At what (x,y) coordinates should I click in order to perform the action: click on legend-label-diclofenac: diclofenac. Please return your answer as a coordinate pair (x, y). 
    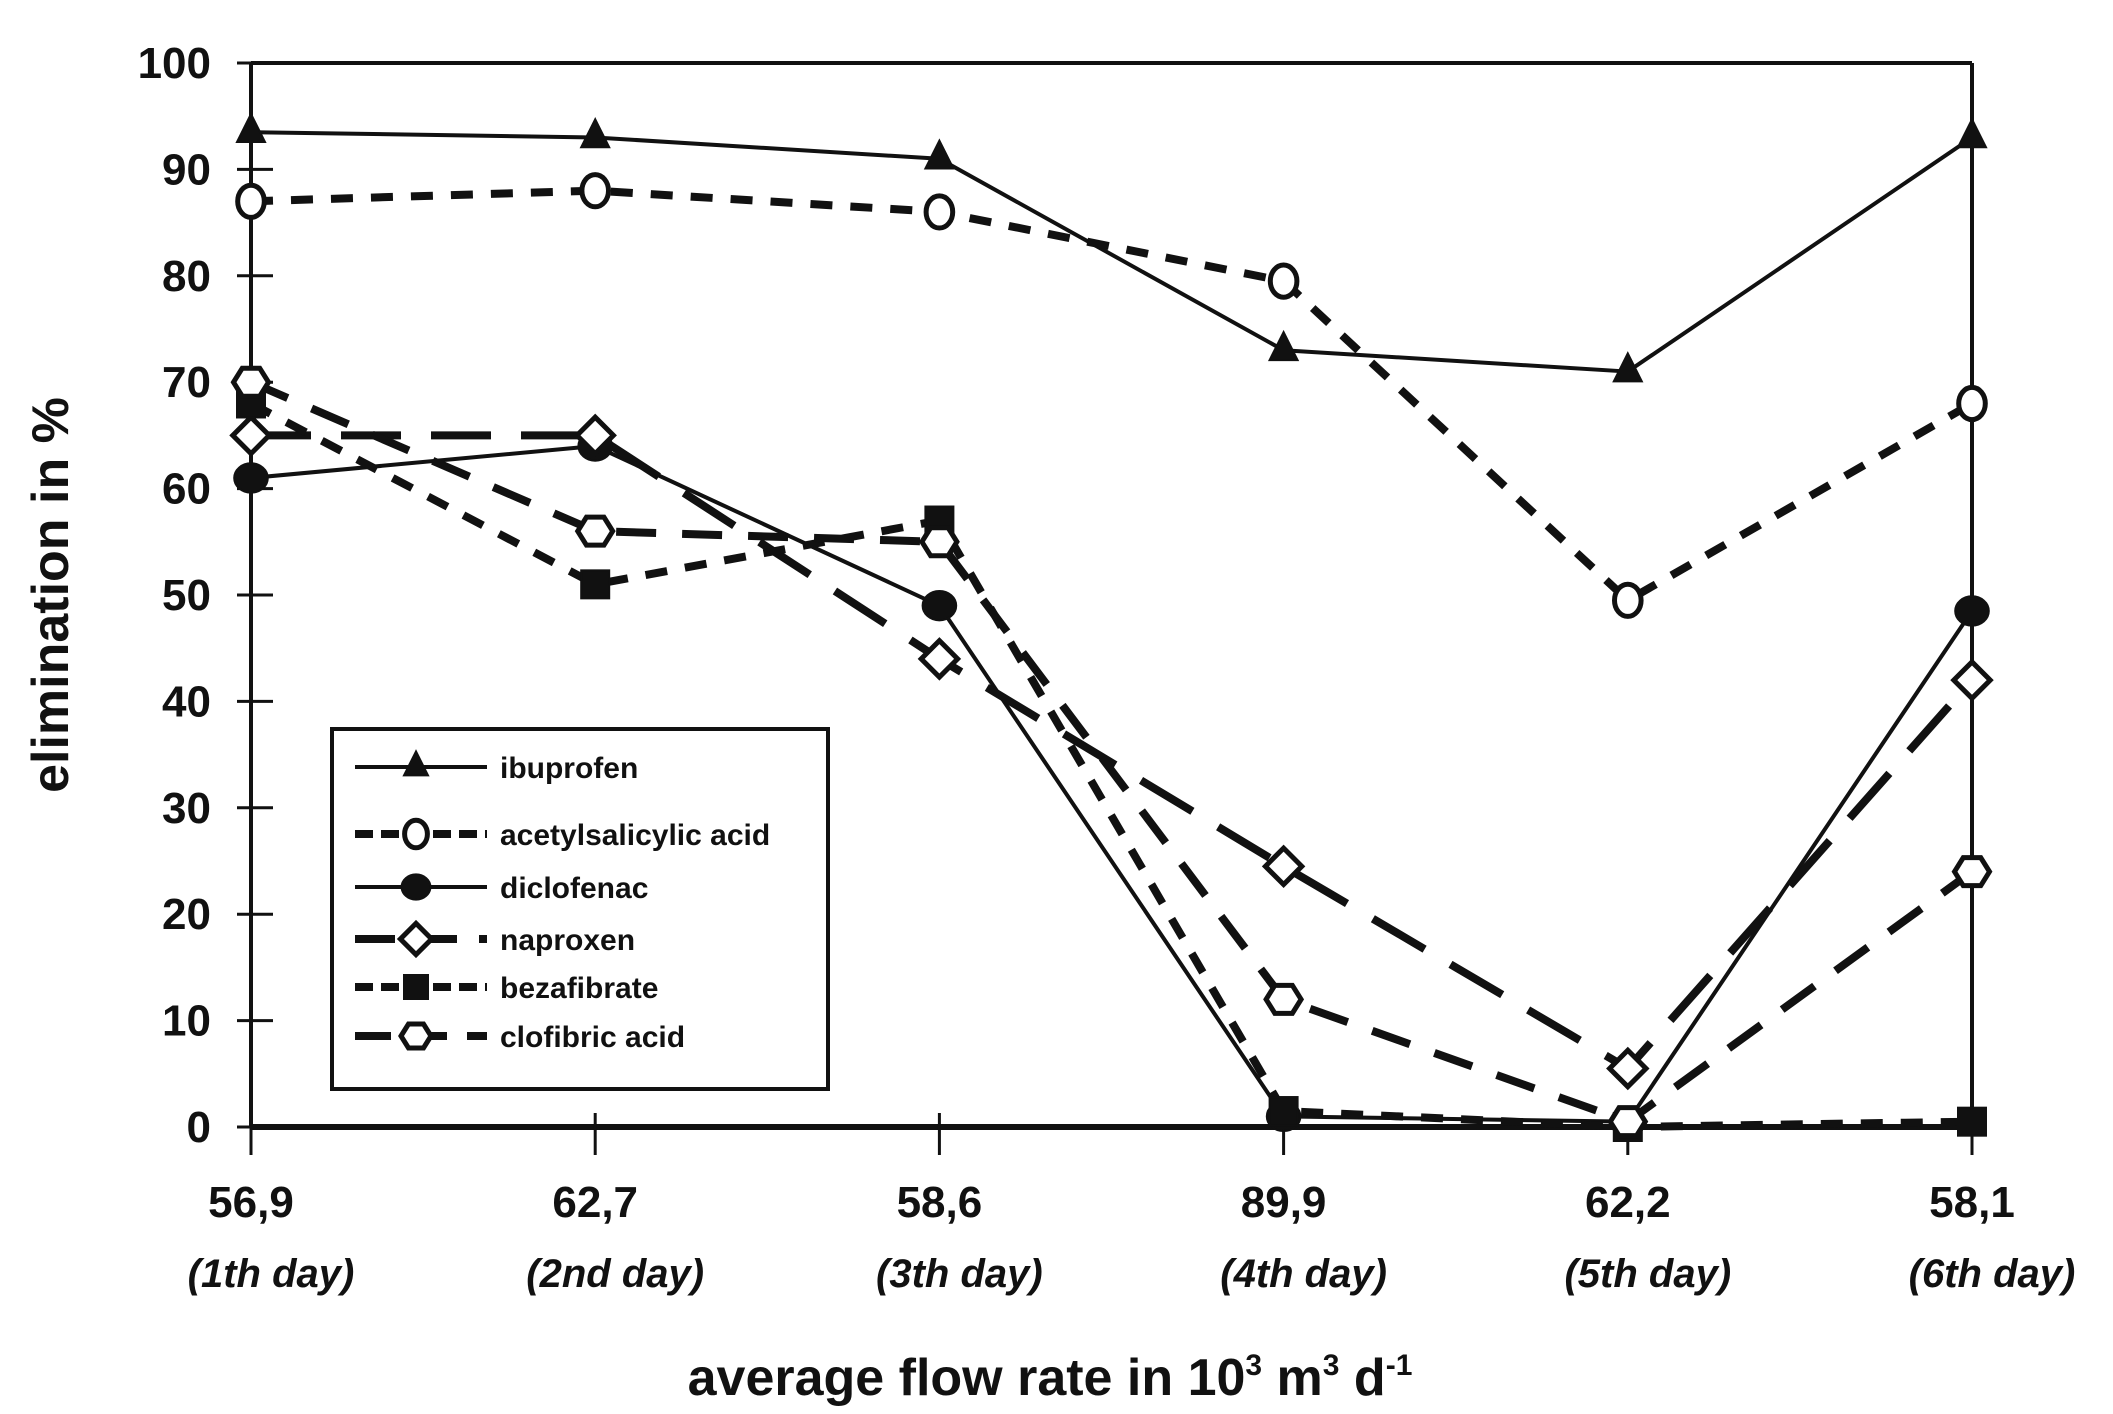
    Looking at the image, I should click on (574, 888).